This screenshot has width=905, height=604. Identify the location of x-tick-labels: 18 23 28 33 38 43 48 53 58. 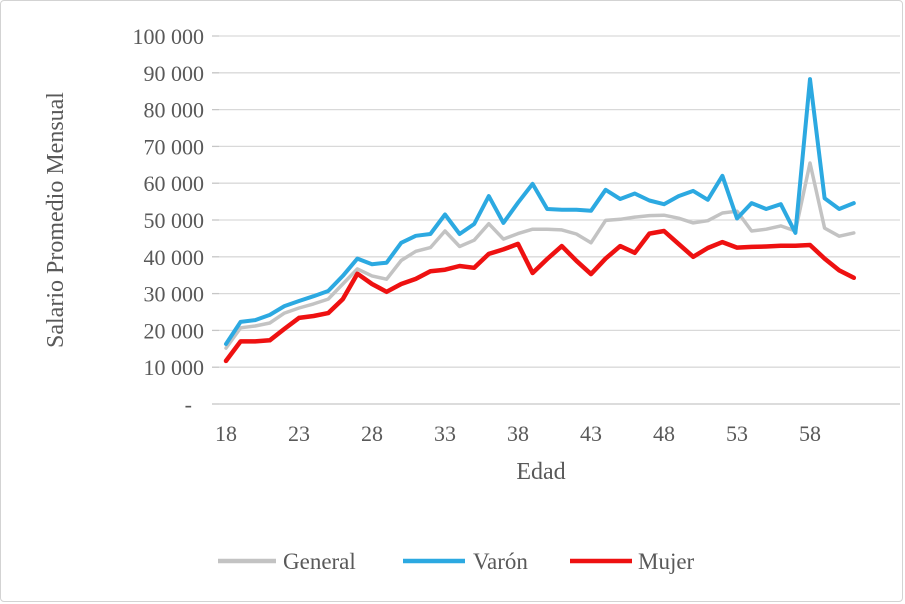
(518, 433).